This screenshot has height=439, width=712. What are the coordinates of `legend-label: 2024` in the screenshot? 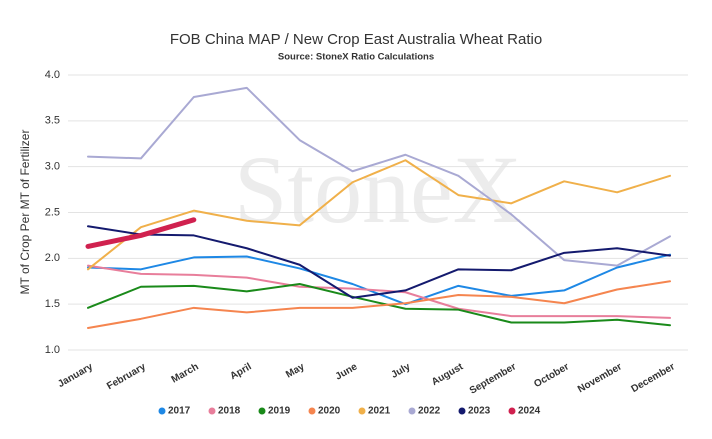 It's located at (529, 411).